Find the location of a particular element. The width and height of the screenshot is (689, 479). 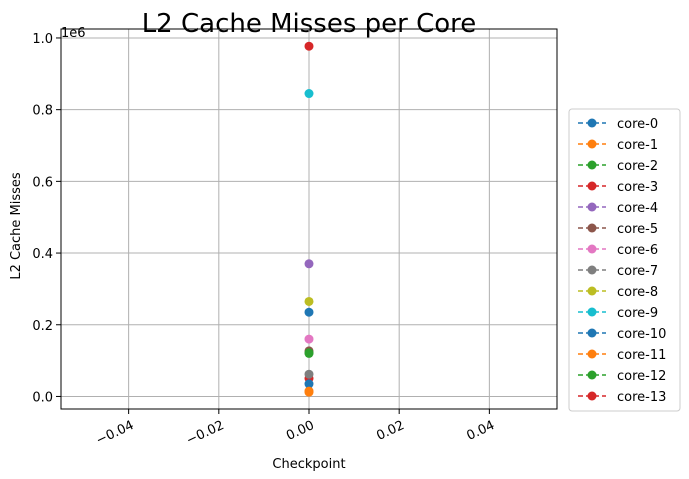

legend-item: core-13 is located at coordinates (622, 397).